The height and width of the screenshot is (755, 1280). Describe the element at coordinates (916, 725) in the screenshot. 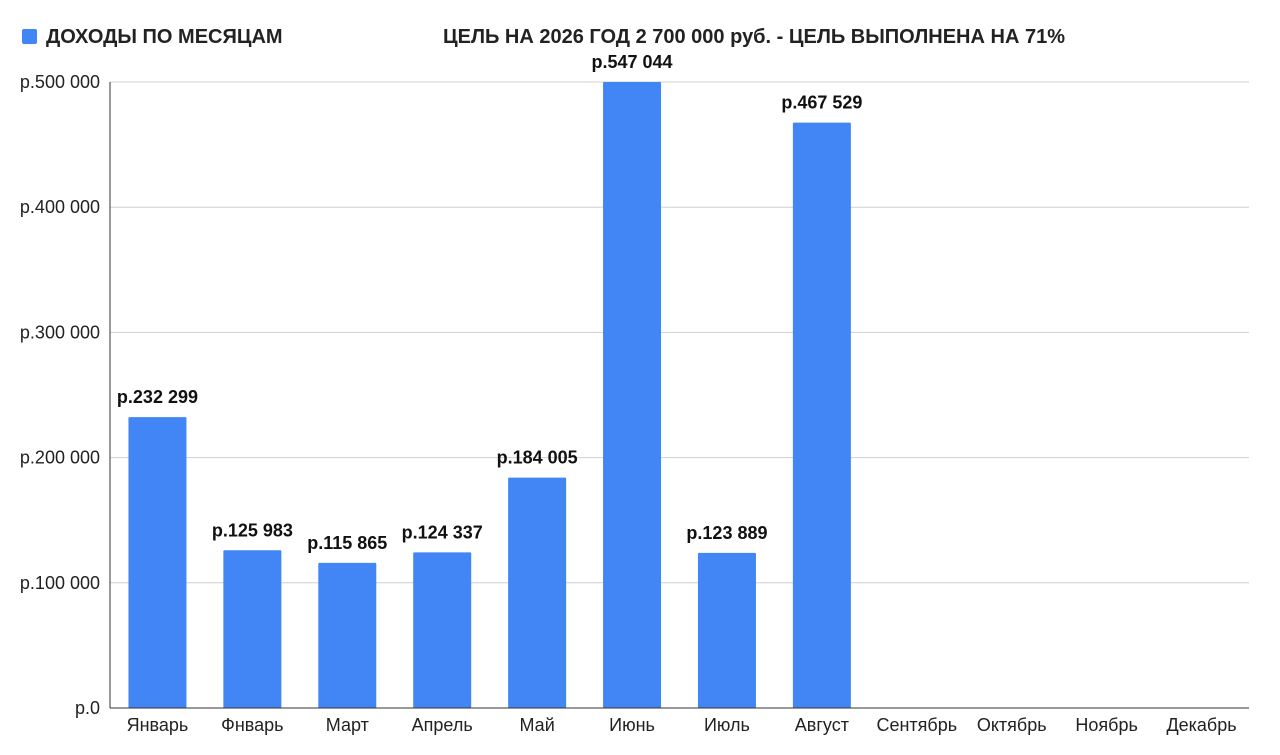

I see `x-tick-label: Сентябрь` at that location.